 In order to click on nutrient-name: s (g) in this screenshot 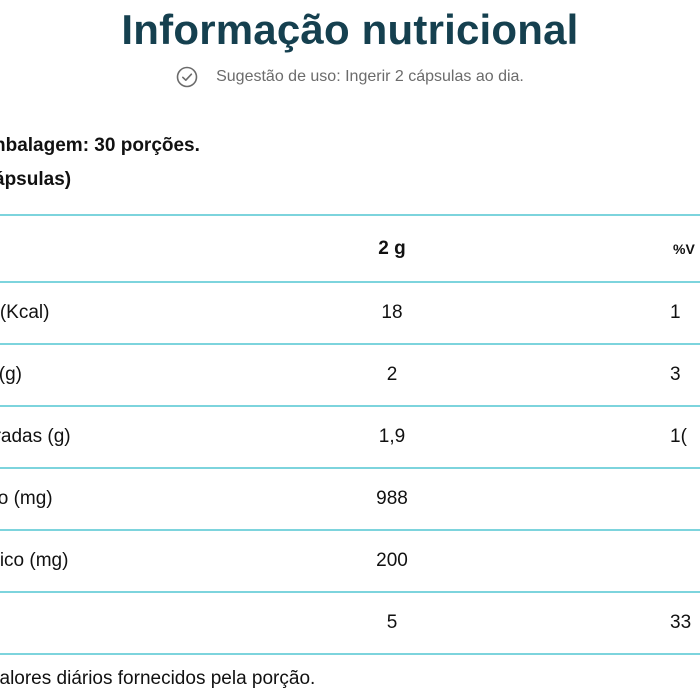, I will do `click(11, 374)`.